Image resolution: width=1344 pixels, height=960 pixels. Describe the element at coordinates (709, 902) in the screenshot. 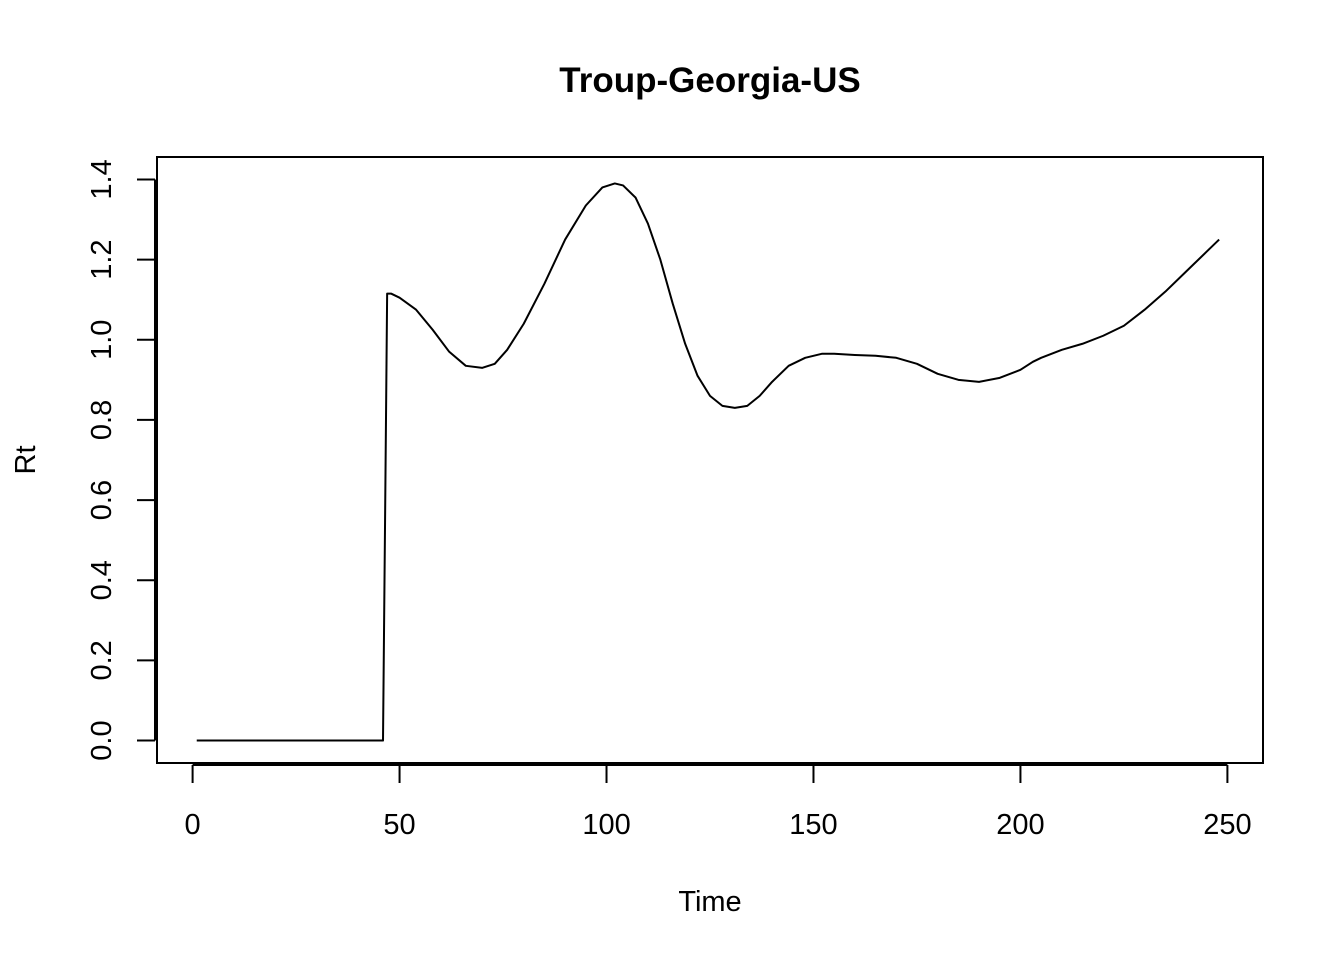

I see `x-axis-title: Time` at that location.